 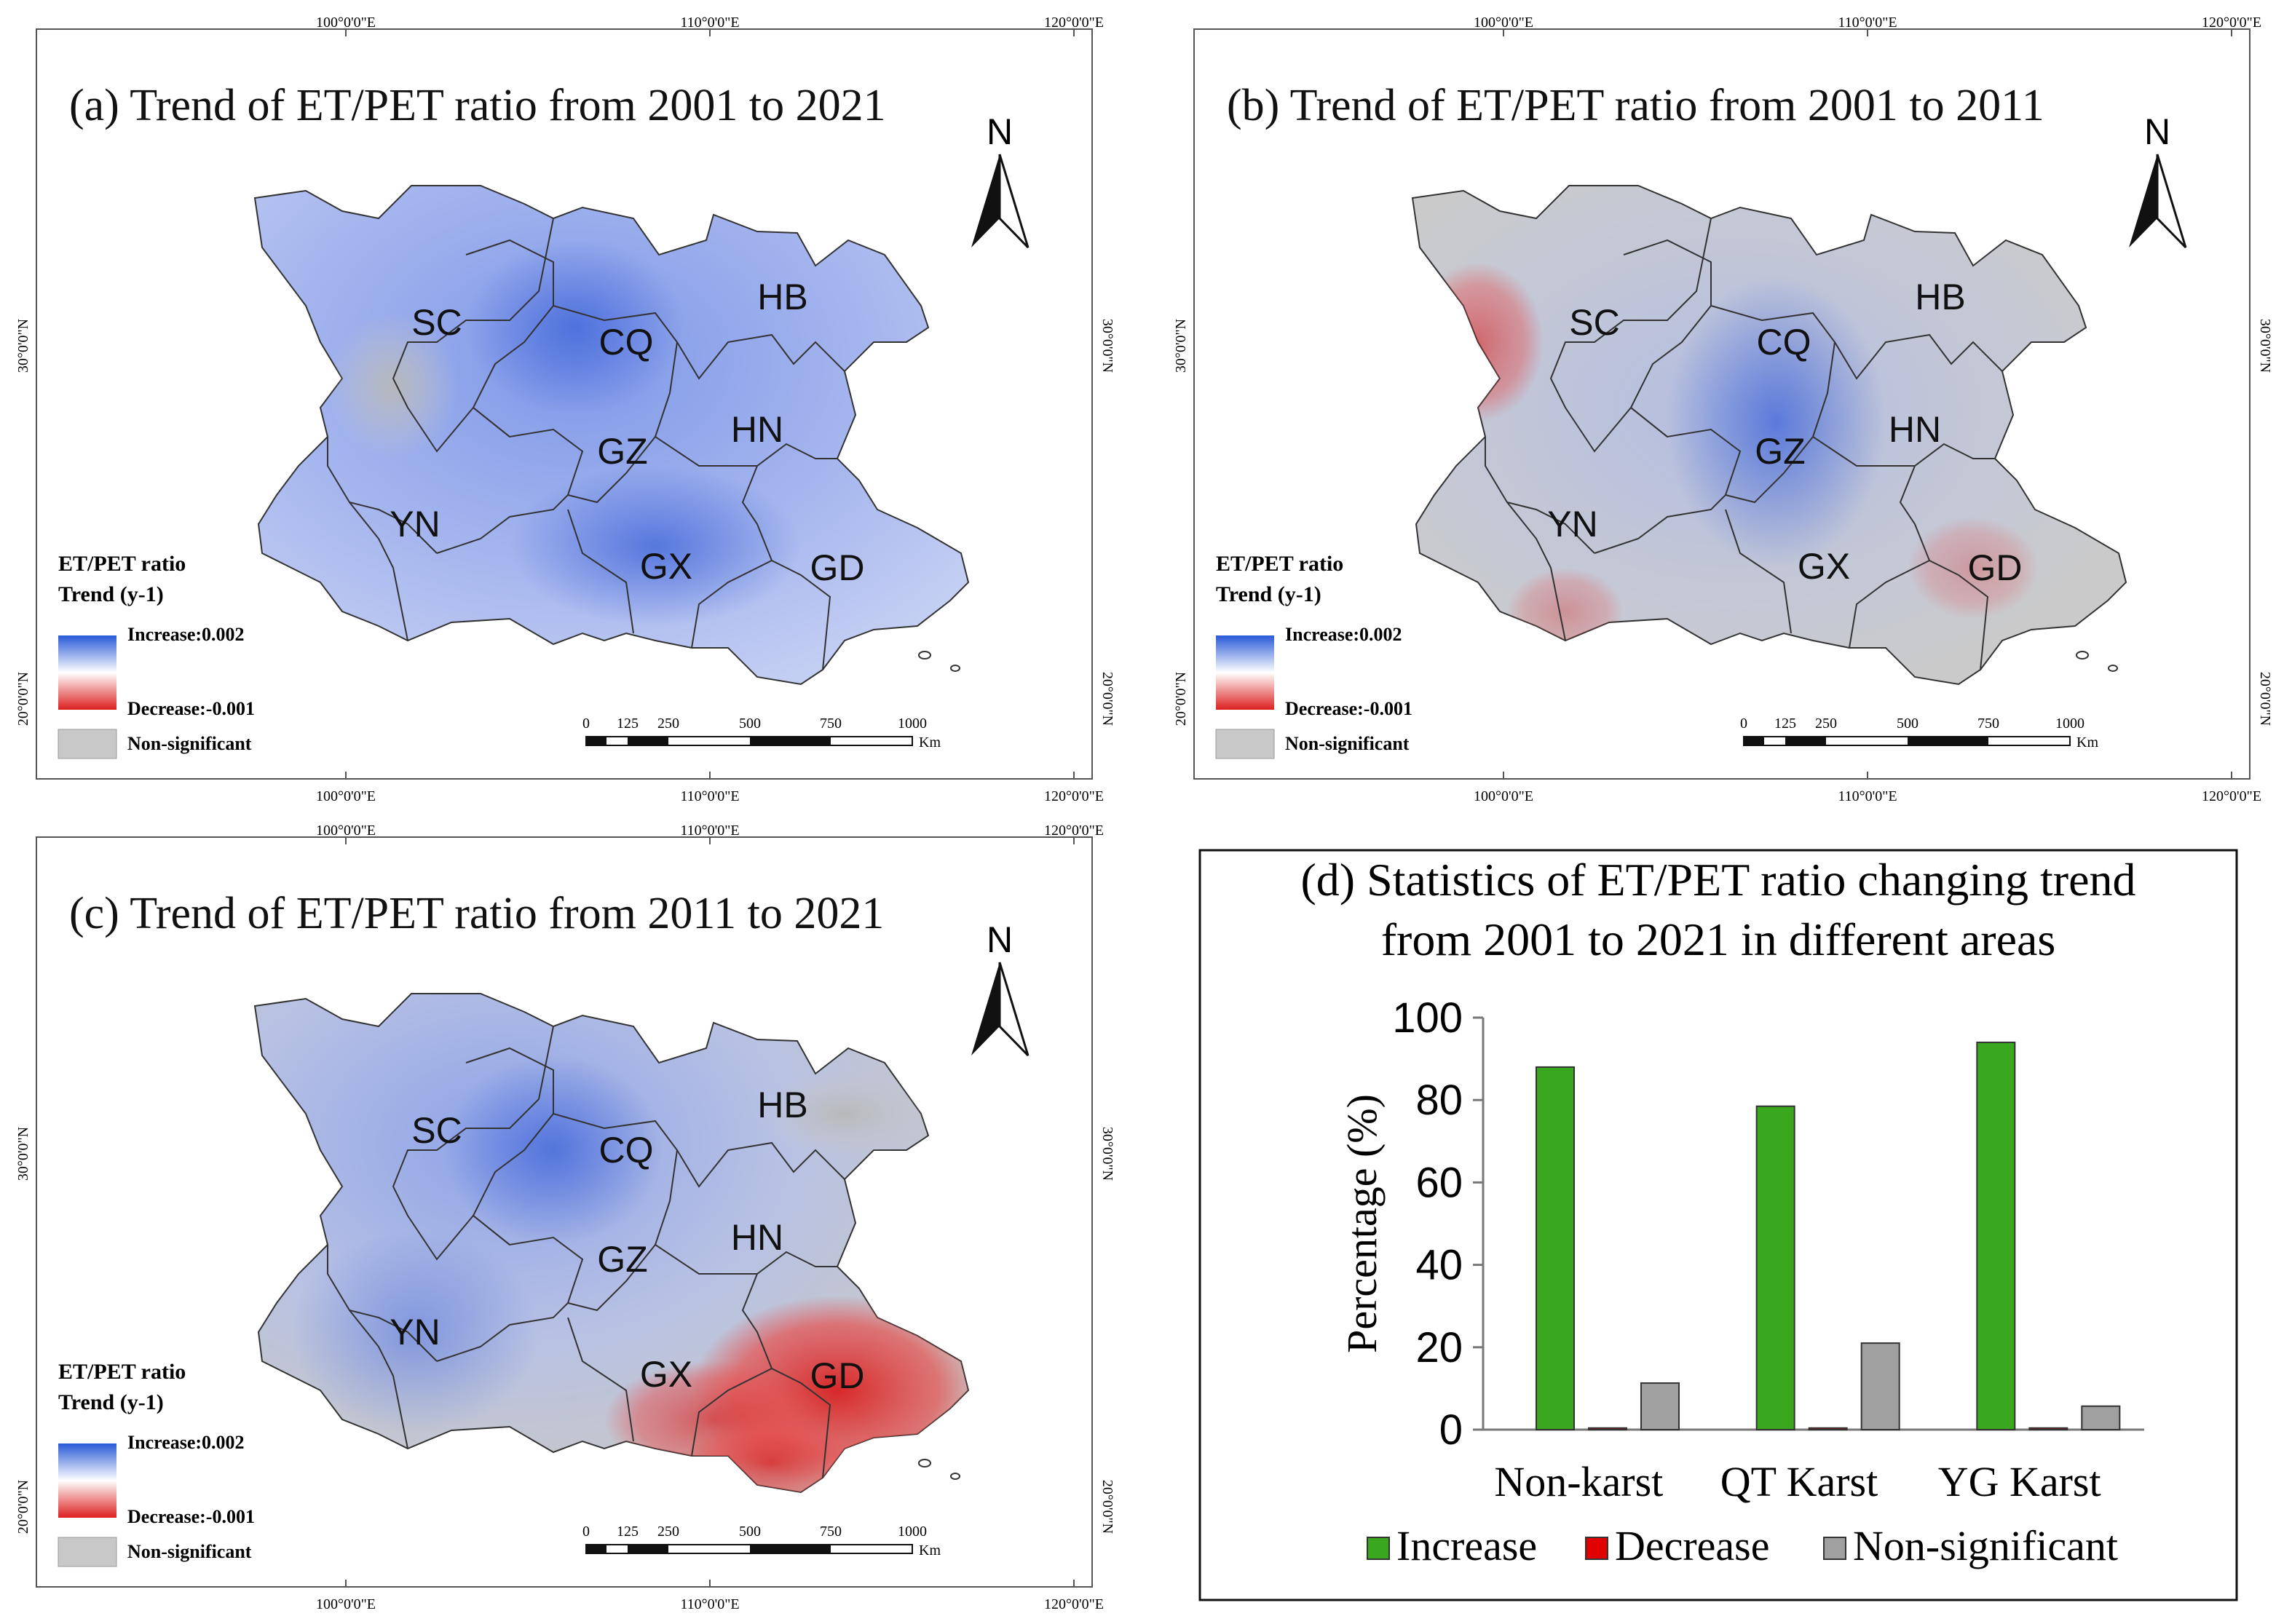 What do you see at coordinates (1074, 23) in the screenshot?
I see `longitude-tick-top: 120°0'0"E` at bounding box center [1074, 23].